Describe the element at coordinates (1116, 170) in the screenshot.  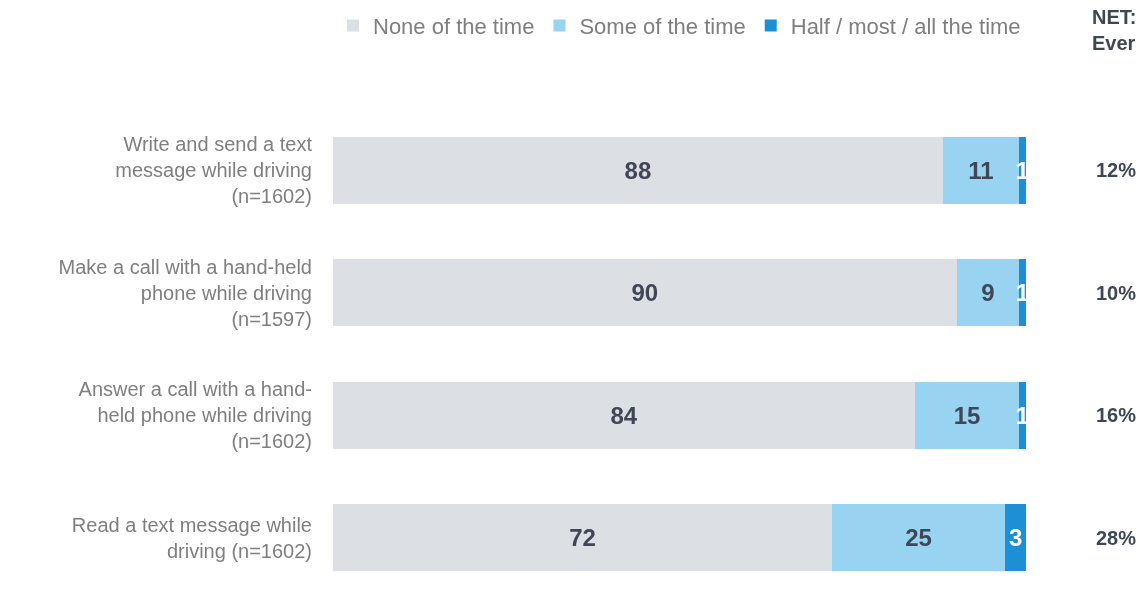
I see `text: 12%` at that location.